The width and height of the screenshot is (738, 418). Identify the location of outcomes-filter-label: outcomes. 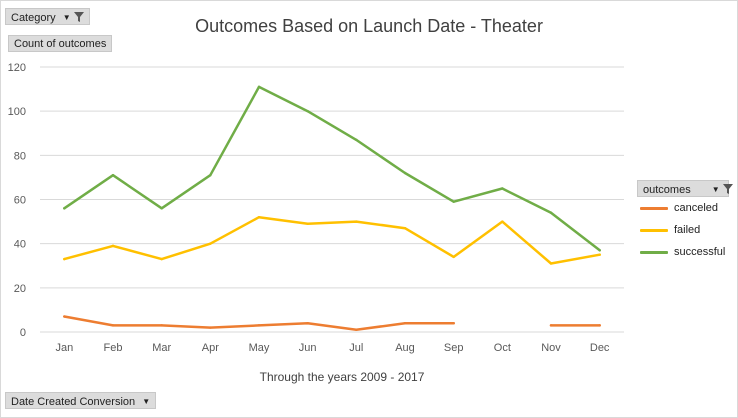
(667, 190).